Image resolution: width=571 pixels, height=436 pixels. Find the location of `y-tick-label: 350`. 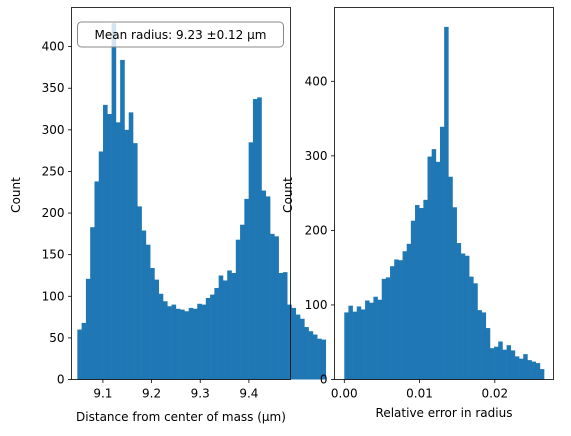

y-tick-label: 350 is located at coordinates (53, 88).